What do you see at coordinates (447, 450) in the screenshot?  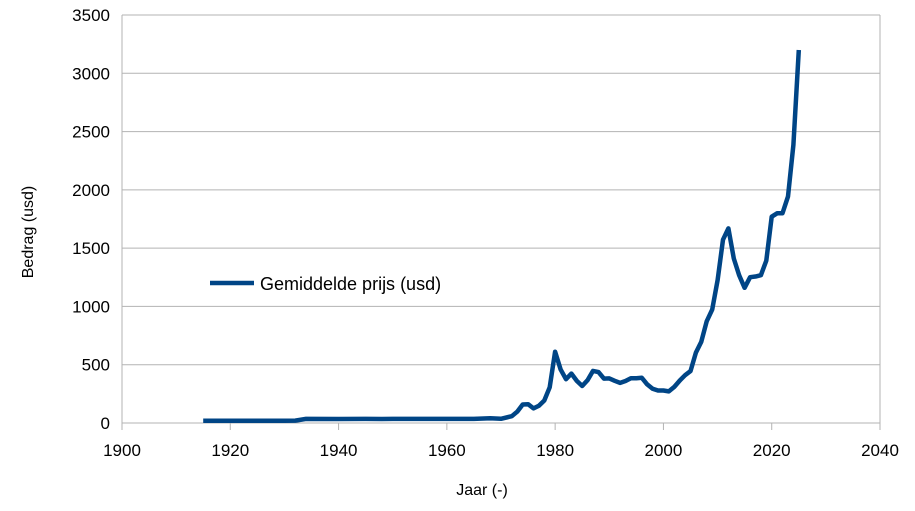 I see `x-tick-label: 1960` at bounding box center [447, 450].